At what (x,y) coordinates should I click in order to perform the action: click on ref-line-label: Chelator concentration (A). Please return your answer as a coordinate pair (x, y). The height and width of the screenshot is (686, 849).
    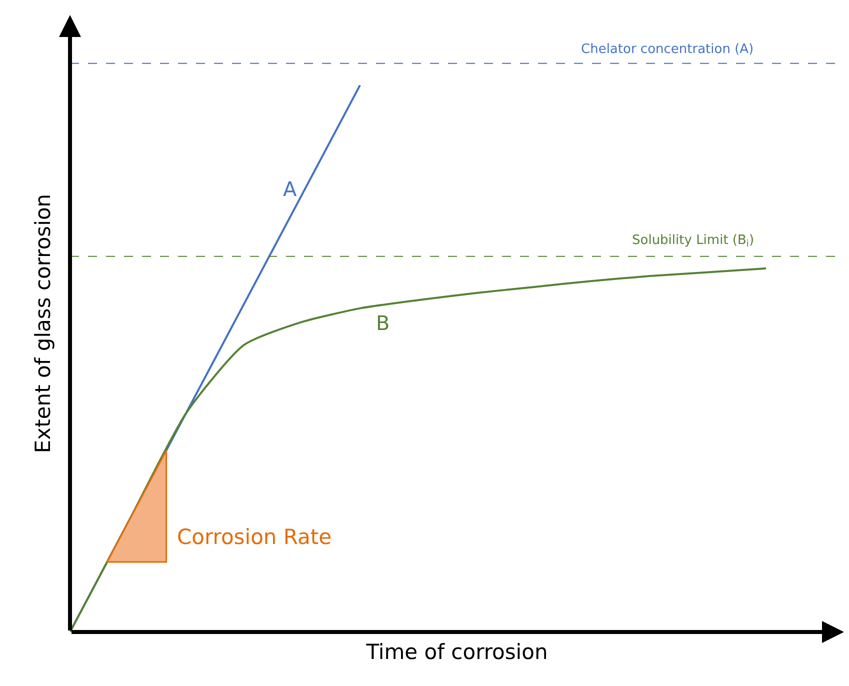
    Looking at the image, I should click on (667, 49).